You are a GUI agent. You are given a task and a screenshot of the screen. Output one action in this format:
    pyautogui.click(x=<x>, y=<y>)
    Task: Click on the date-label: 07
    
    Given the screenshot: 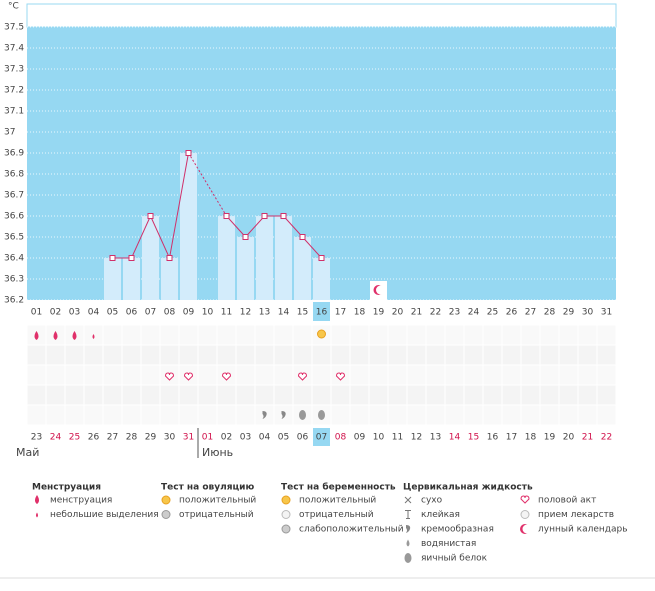 What is the action you would take?
    pyautogui.click(x=321, y=438)
    